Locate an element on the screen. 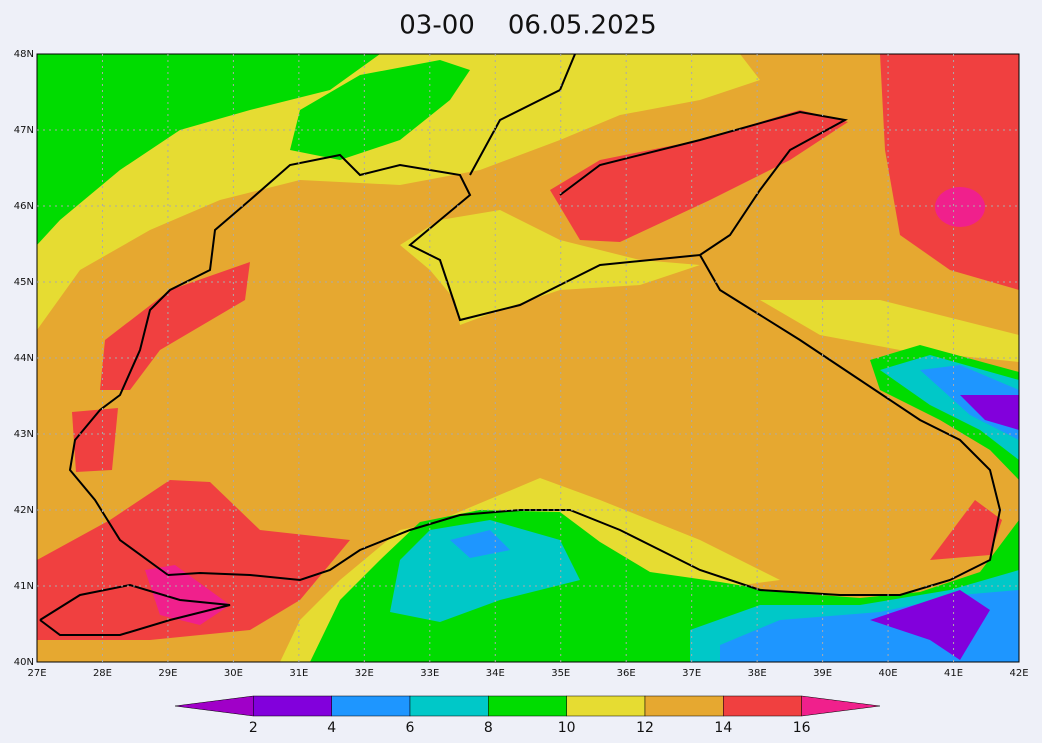  lon-label: 42E is located at coordinates (1018, 673).